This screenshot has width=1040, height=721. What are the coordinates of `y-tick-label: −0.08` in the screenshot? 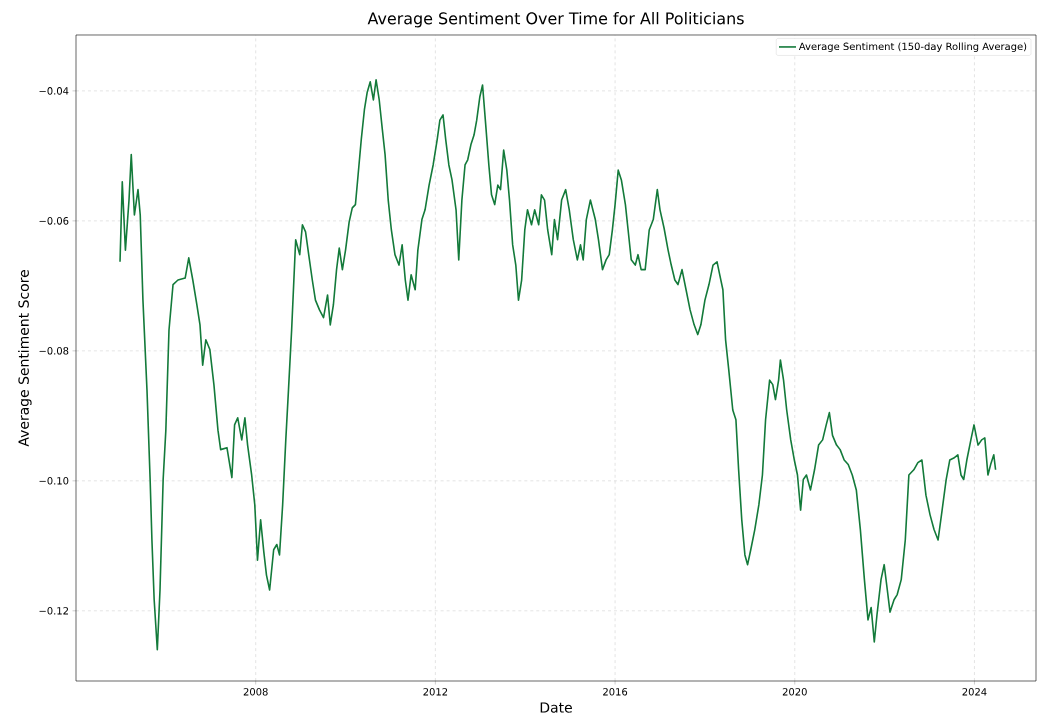 It's located at (54, 351).